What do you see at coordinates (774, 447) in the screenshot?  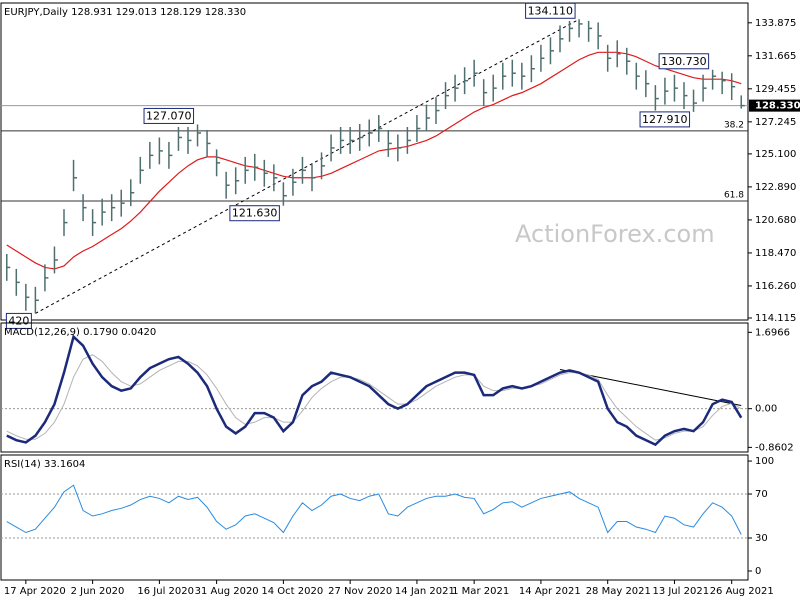 I see `y-tick-label: -0.8602` at bounding box center [774, 447].